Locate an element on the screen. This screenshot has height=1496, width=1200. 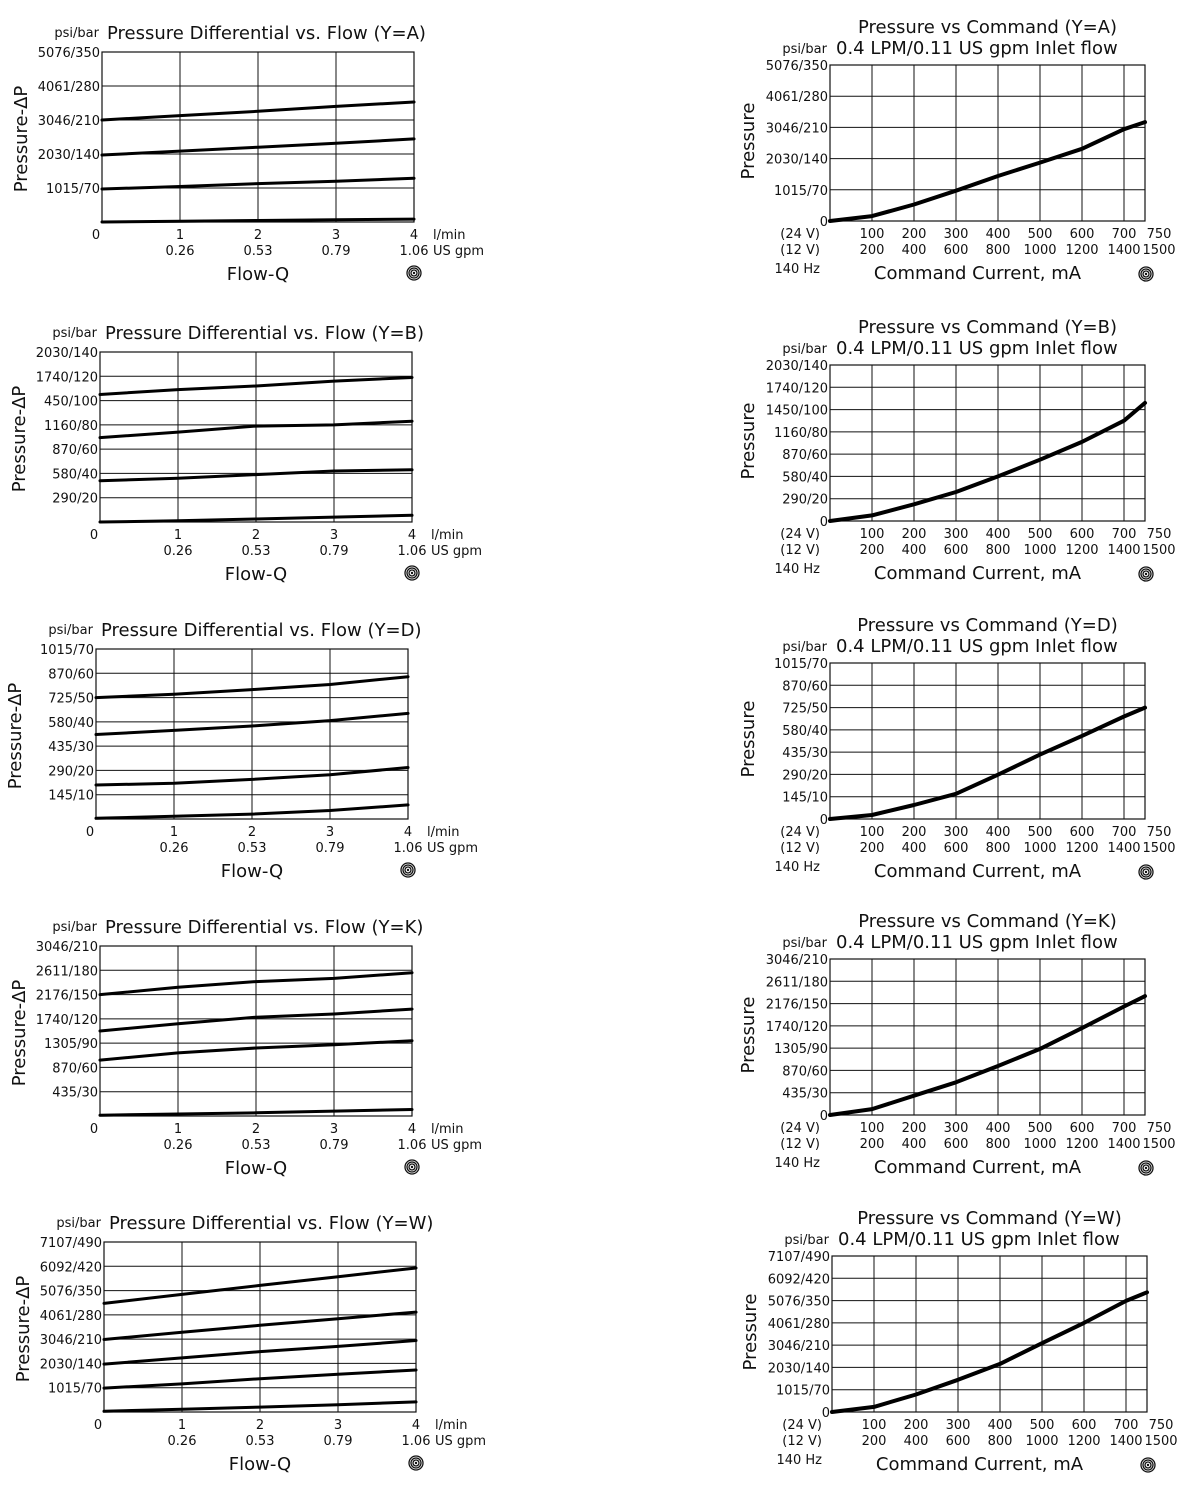
y-tick-label: 290/20 is located at coordinates (805, 775).